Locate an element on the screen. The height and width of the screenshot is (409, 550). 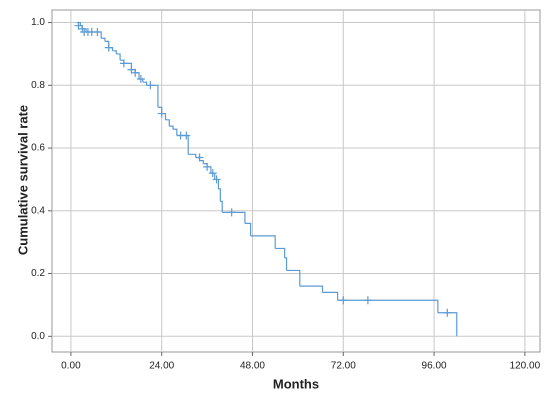
x-tick-label: 120.00 is located at coordinates (525, 366).